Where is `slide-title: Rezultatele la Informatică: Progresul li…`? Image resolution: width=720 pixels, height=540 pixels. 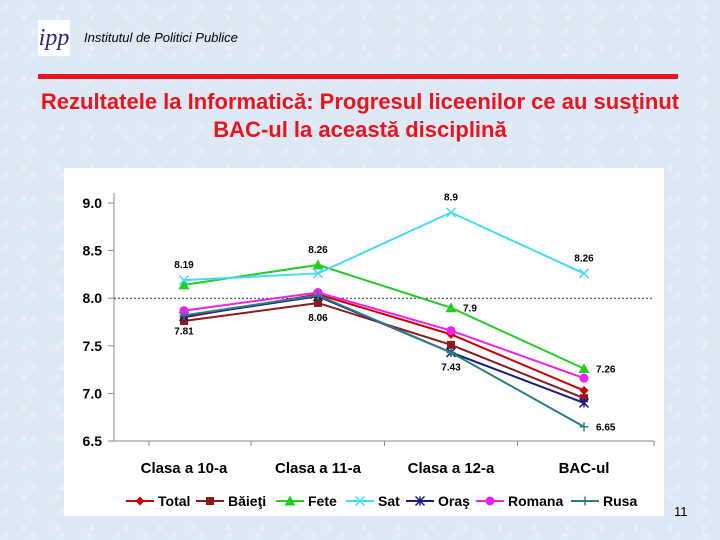 slide-title: Rezultatele la Informatică: Progresul li… is located at coordinates (360, 115).